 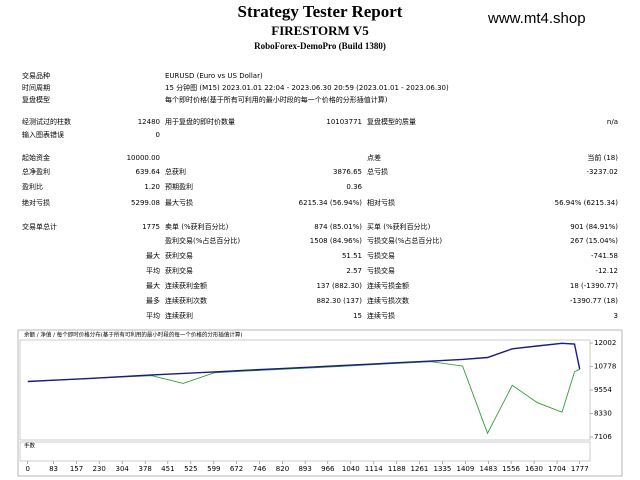 I want to click on report-title: Strategy Tester Report, so click(x=320, y=11).